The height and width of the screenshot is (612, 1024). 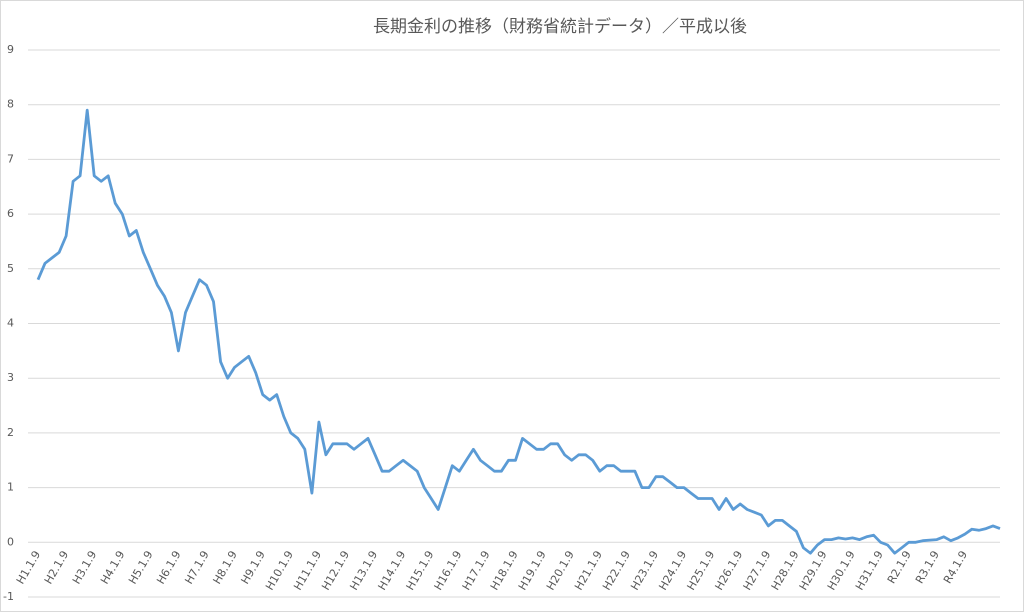 What do you see at coordinates (10, 158) in the screenshot?
I see `y-tick-label: 7` at bounding box center [10, 158].